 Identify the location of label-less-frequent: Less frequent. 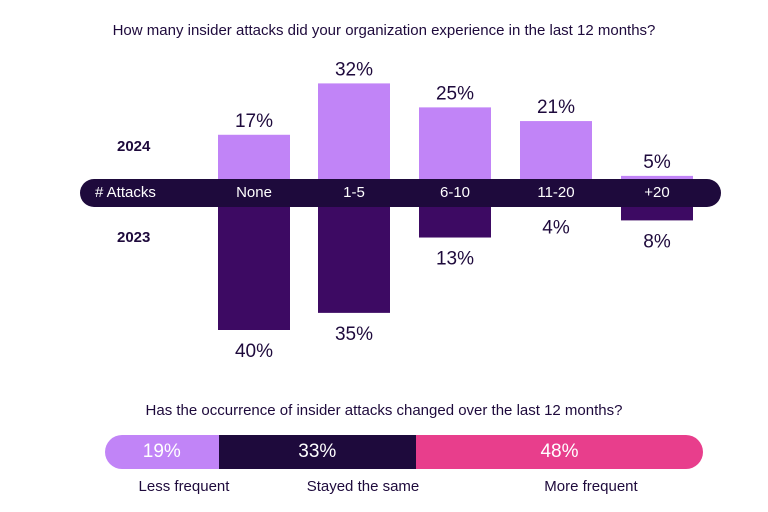
(184, 486).